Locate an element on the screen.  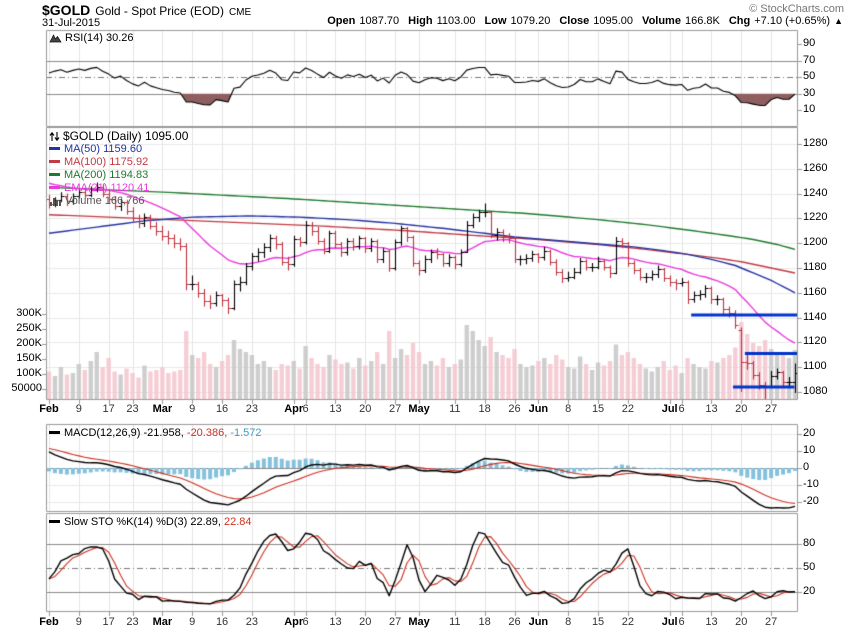
macd-axis-label: 0 is located at coordinates (806, 467).